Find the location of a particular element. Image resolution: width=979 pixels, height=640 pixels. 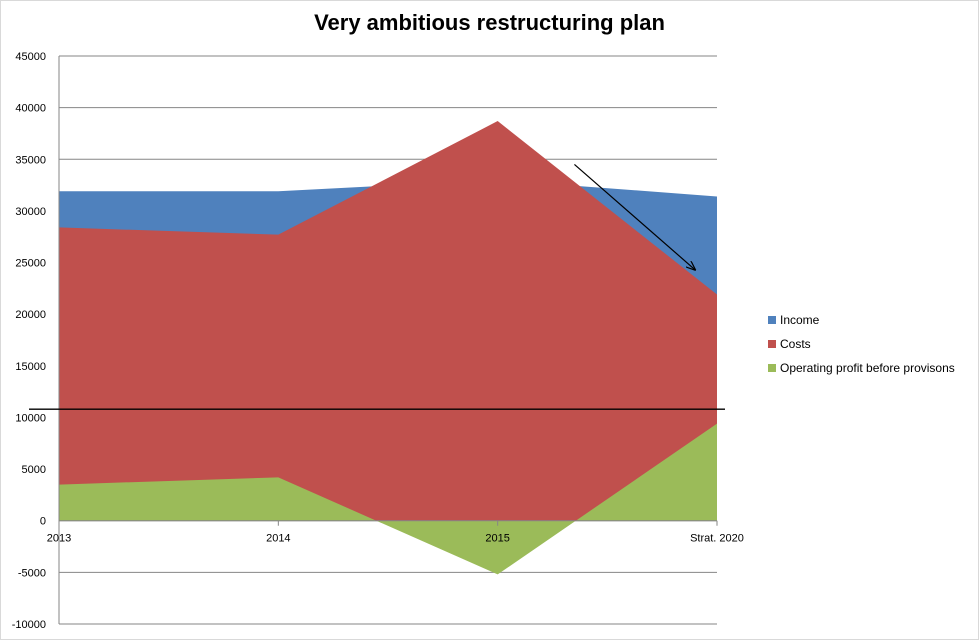

legend-swatch-costs is located at coordinates (772, 344).